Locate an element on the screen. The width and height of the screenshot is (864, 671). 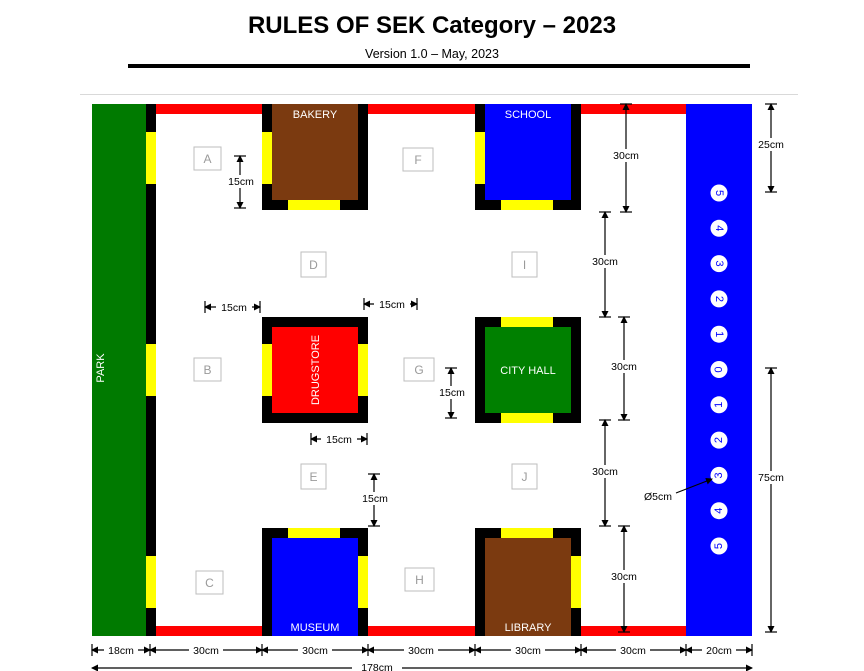
zone-c: C is located at coordinates (209, 582).